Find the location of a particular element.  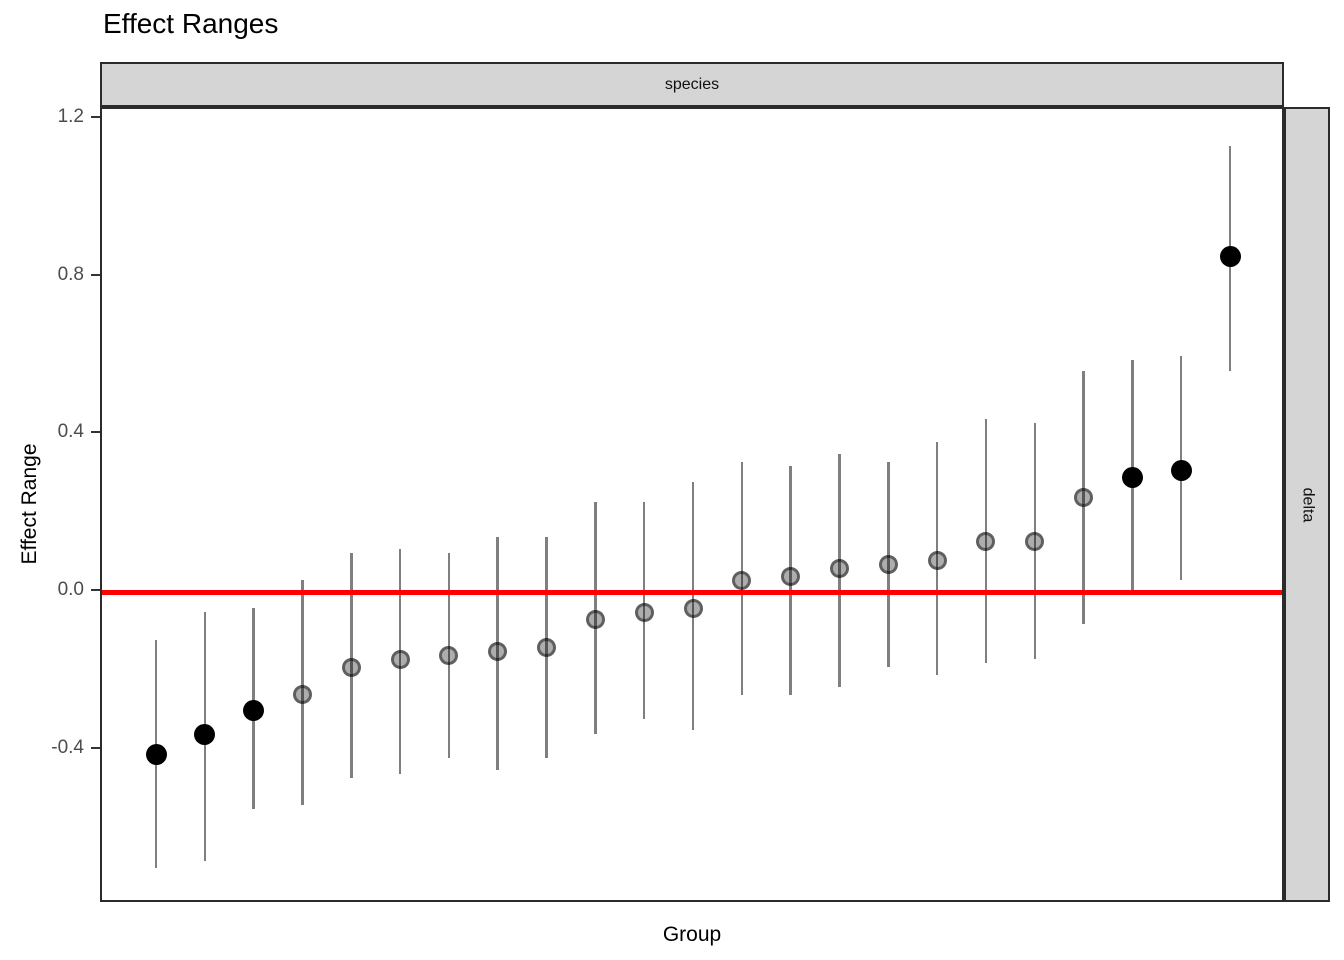

facet-strip-delta: delta is located at coordinates (1307, 504).